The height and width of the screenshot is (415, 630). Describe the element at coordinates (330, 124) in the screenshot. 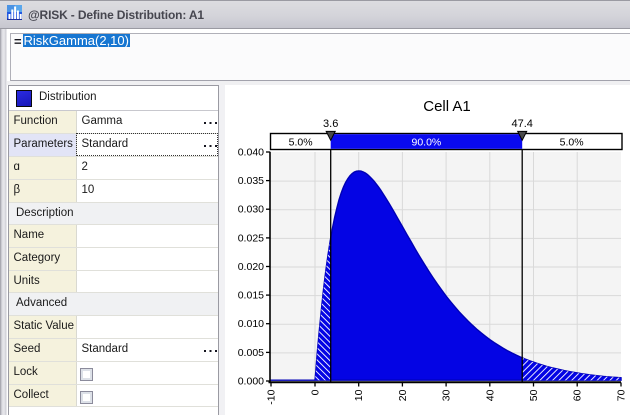

I see `svg-text: 3.6` at that location.